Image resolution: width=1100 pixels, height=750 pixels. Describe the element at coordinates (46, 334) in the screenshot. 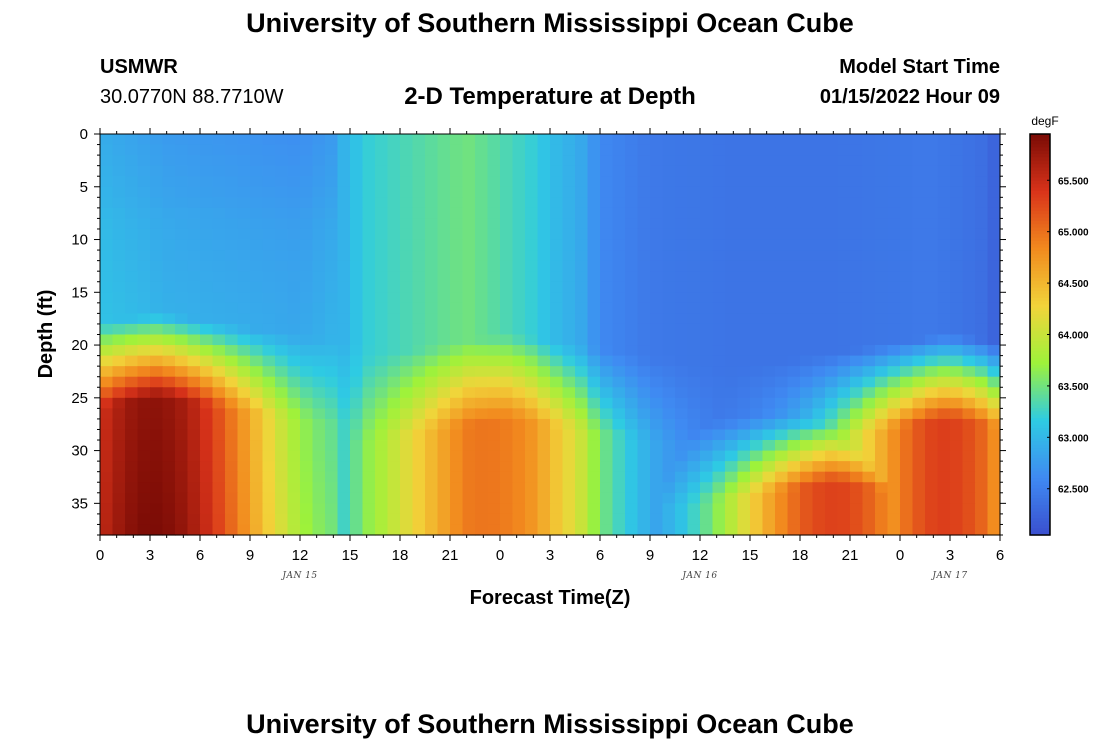

I see `y-axis-label: Depth (ft)` at that location.